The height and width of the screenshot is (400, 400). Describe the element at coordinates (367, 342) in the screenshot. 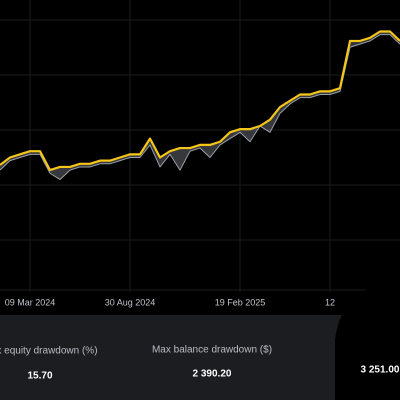

I see `overlay-shape` at that location.